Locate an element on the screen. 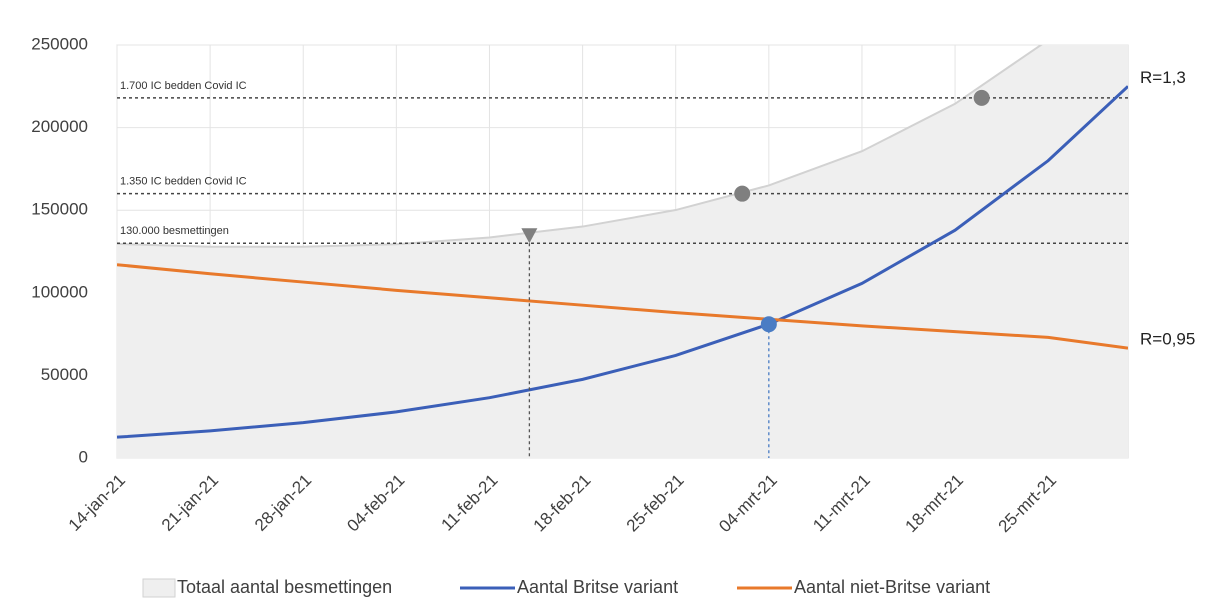  line is located at coordinates (622, 306).